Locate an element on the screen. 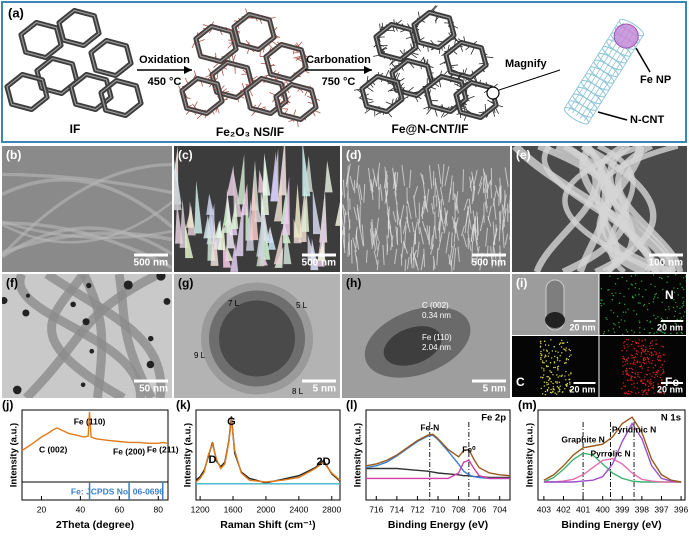 The height and width of the screenshot is (540, 689). panel-label: (l) is located at coordinates (351, 405).